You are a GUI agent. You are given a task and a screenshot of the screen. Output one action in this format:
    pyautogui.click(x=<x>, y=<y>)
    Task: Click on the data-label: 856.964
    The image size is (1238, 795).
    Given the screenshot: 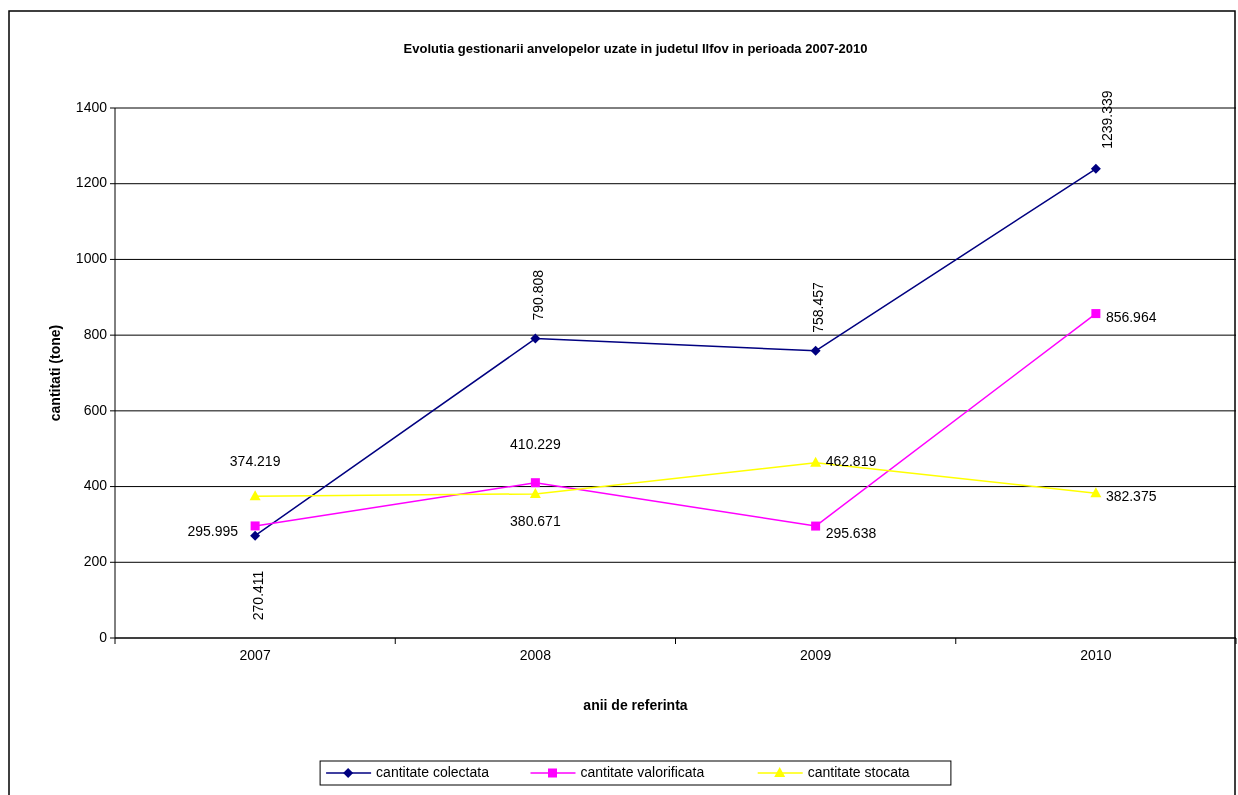 What is the action you would take?
    pyautogui.click(x=1131, y=317)
    